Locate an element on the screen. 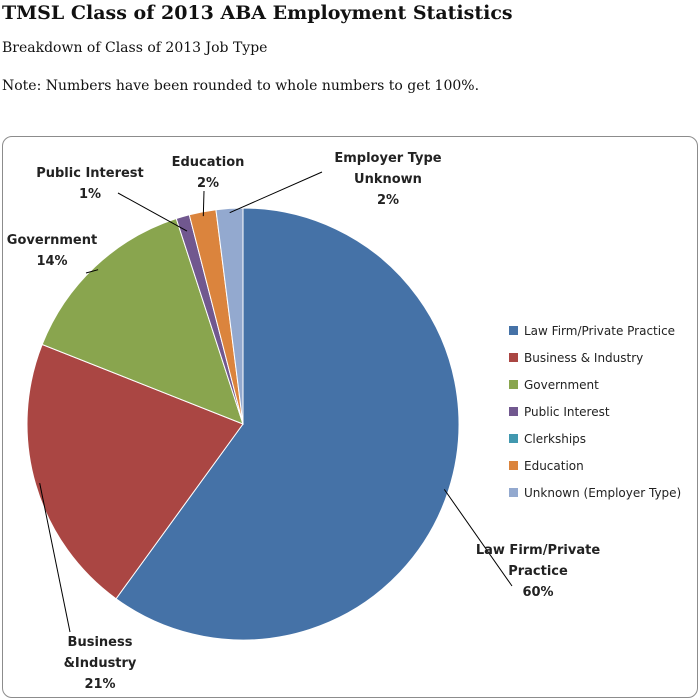  pie-slice-business-industry is located at coordinates (135, 471).